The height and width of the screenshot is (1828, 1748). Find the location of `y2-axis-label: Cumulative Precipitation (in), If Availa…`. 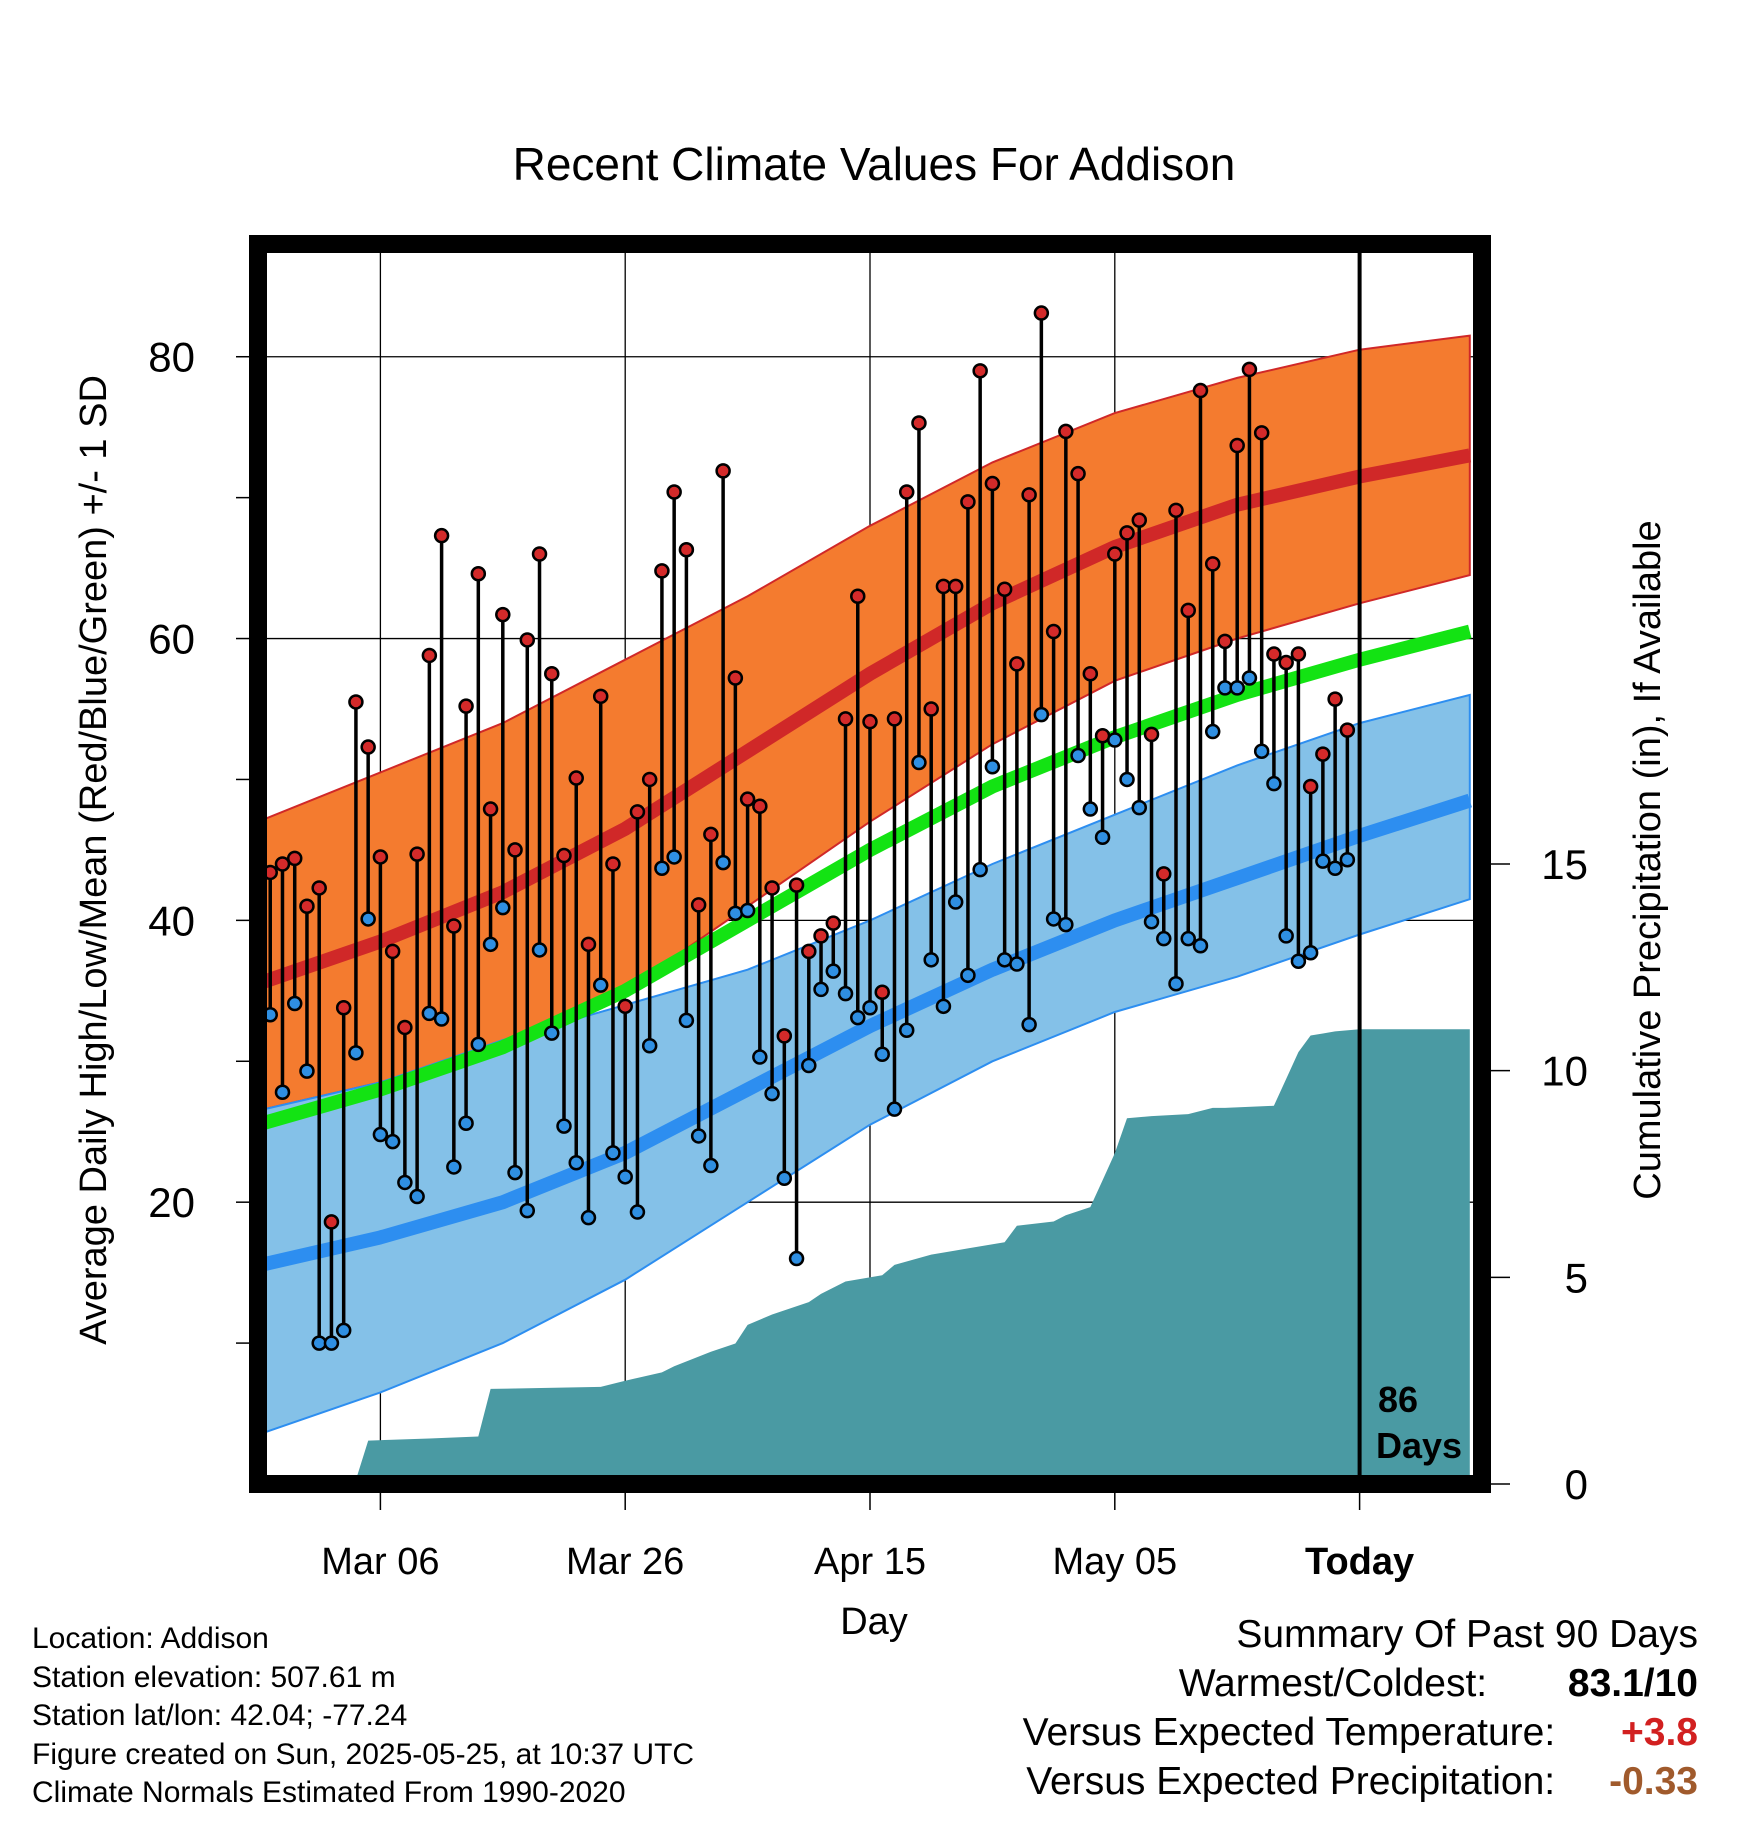

y2-axis-label: Cumulative Precipitation (in), If Availa… is located at coordinates (1648, 859).